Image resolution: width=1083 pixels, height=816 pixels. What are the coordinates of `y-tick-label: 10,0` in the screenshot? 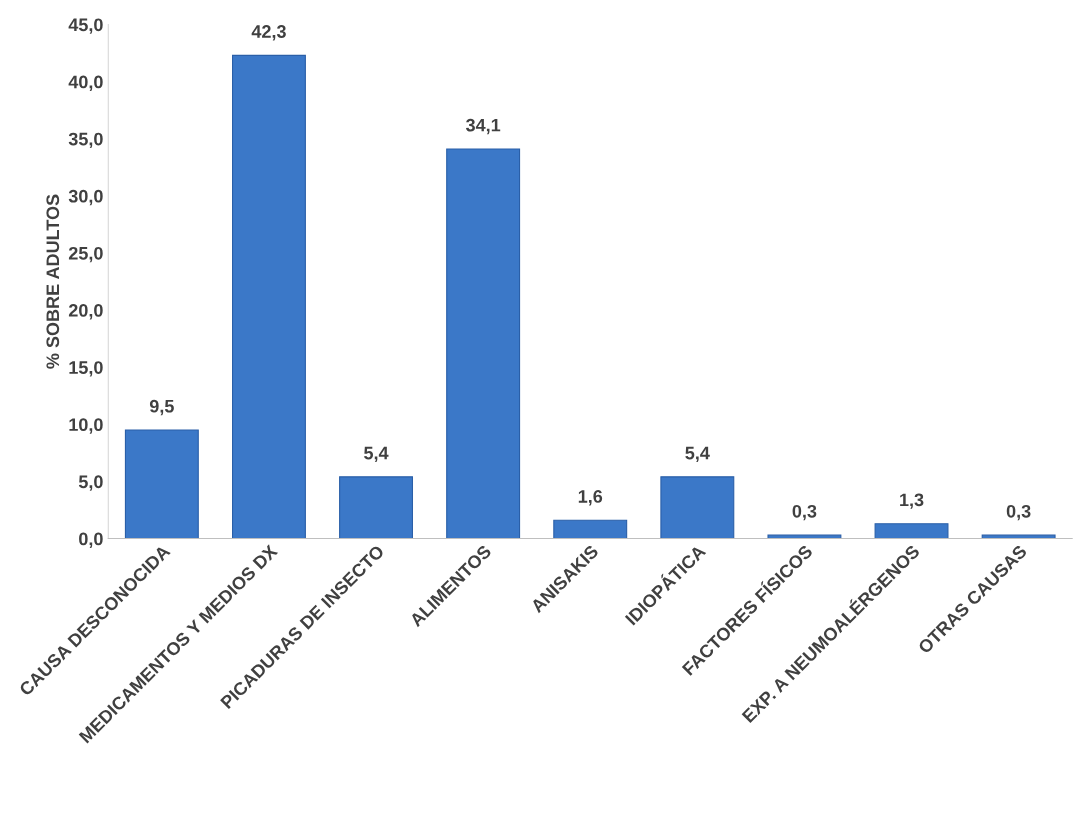 It's located at (86, 426).